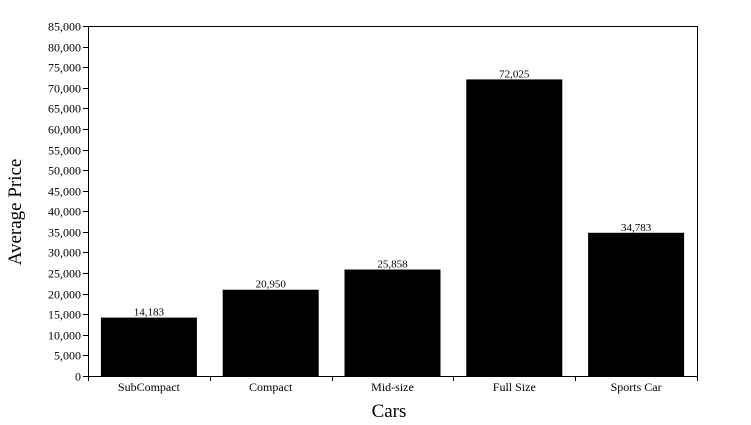 The image size is (751, 425). Describe the element at coordinates (514, 74) in the screenshot. I see `data-label: 72,025` at that location.